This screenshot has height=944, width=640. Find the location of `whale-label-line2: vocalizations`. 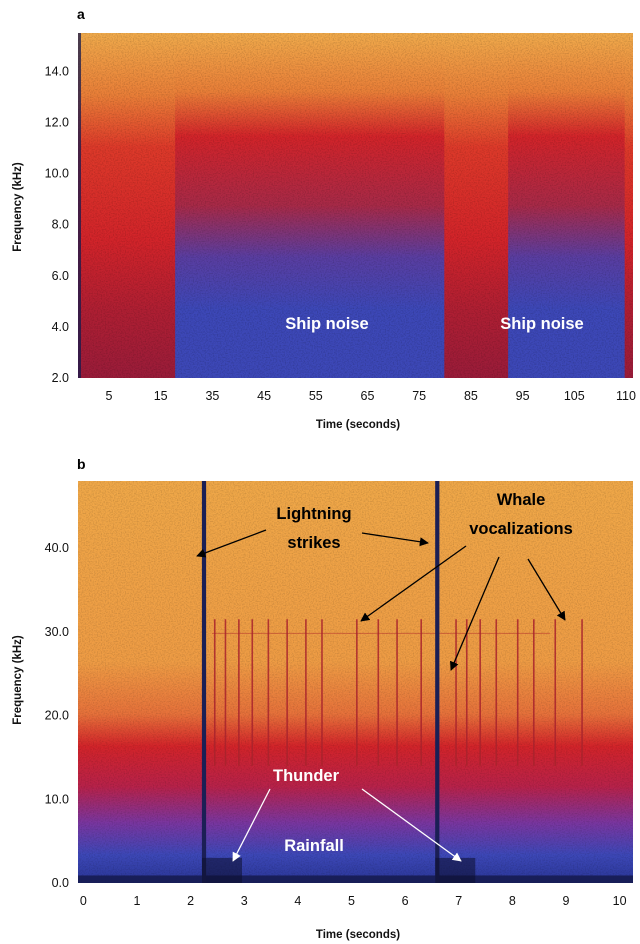

whale-label-line2: vocalizations is located at coordinates (521, 529).